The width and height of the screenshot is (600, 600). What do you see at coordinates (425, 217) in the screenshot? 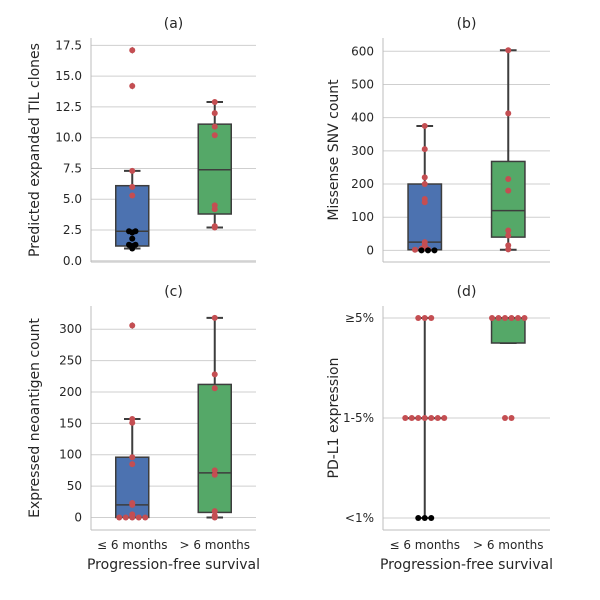
I see `box-low` at bounding box center [425, 217].